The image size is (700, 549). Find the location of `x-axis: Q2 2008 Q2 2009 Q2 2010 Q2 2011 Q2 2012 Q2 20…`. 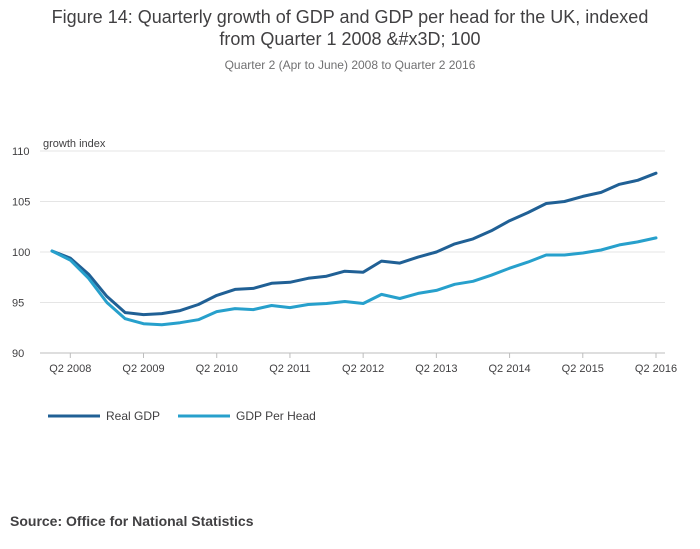

x-axis: Q2 2008 Q2 2009 Q2 2010 Q2 2011 Q2 2012 Q2 20… is located at coordinates (363, 364).